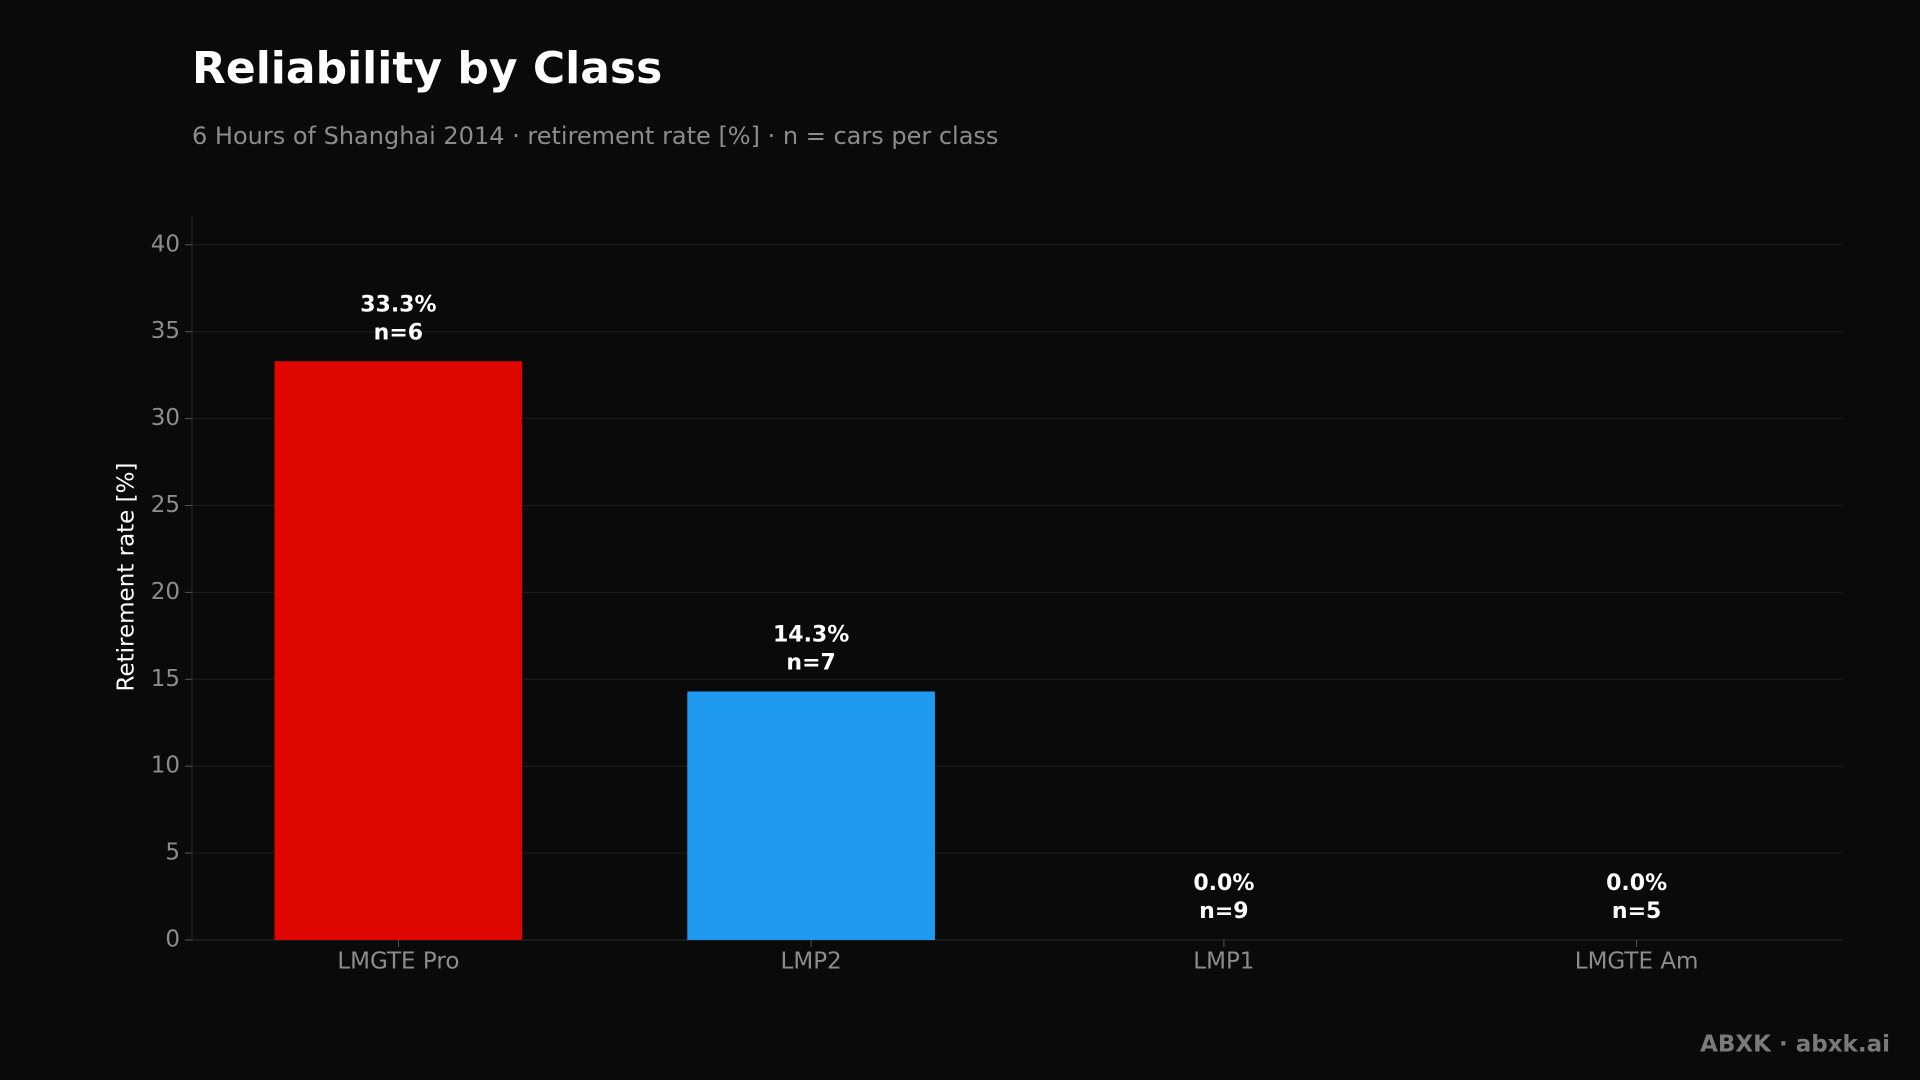  Describe the element at coordinates (398, 332) in the screenshot. I see `count-label: n=6` at that location.